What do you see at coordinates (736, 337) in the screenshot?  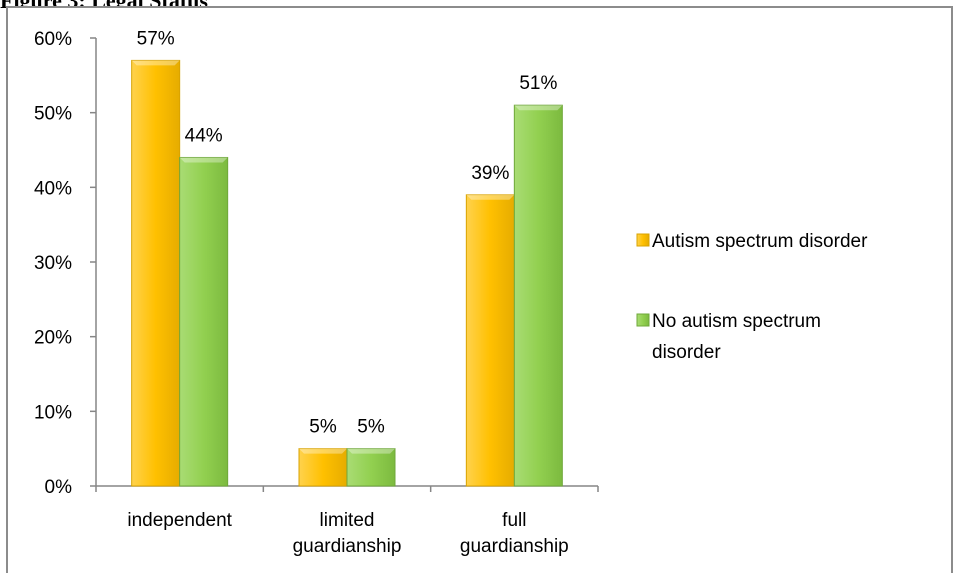 I see `legend-label: No autism spectrum disorder` at bounding box center [736, 337].